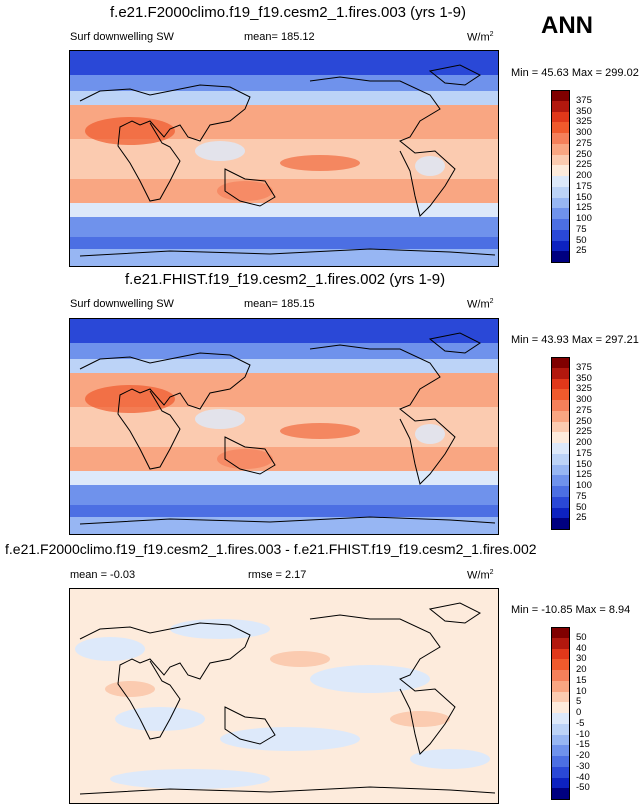 The height and width of the screenshot is (808, 642). I want to click on colorbar-tick-label: -15, so click(583, 745).